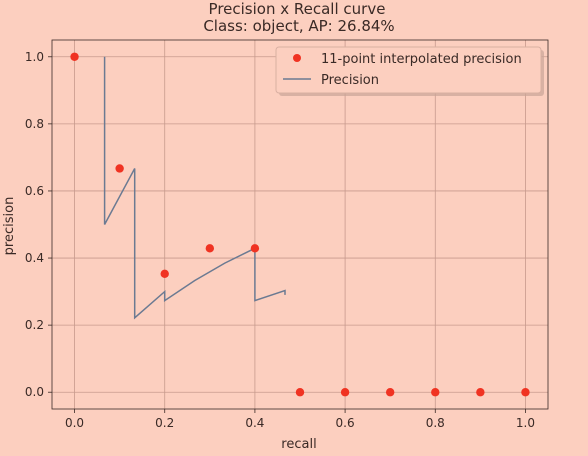 Image resolution: width=588 pixels, height=456 pixels. I want to click on y-tick-label: 0.4, so click(34, 258).